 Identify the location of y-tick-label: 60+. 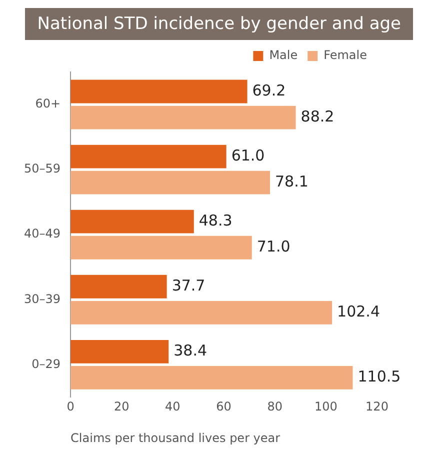
(48, 103).